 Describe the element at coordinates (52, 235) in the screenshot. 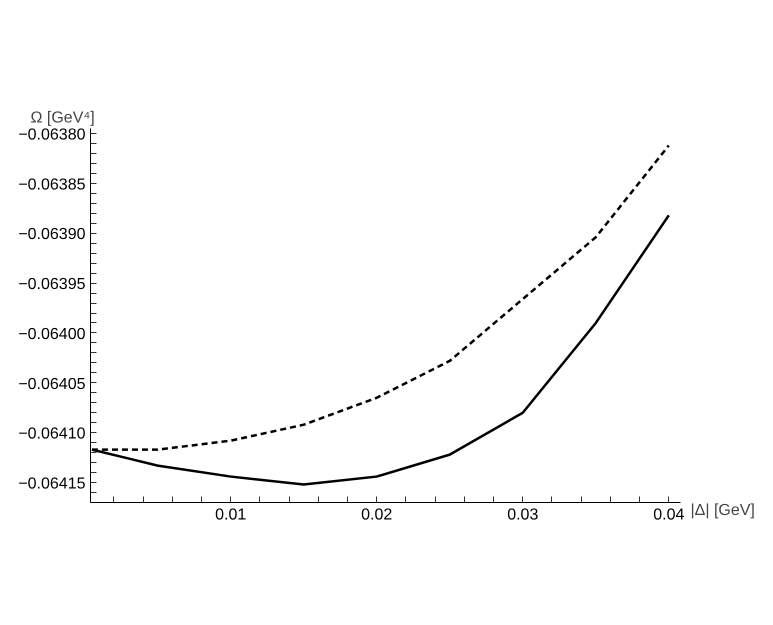

I see `y-tick-label: −0.06390` at that location.